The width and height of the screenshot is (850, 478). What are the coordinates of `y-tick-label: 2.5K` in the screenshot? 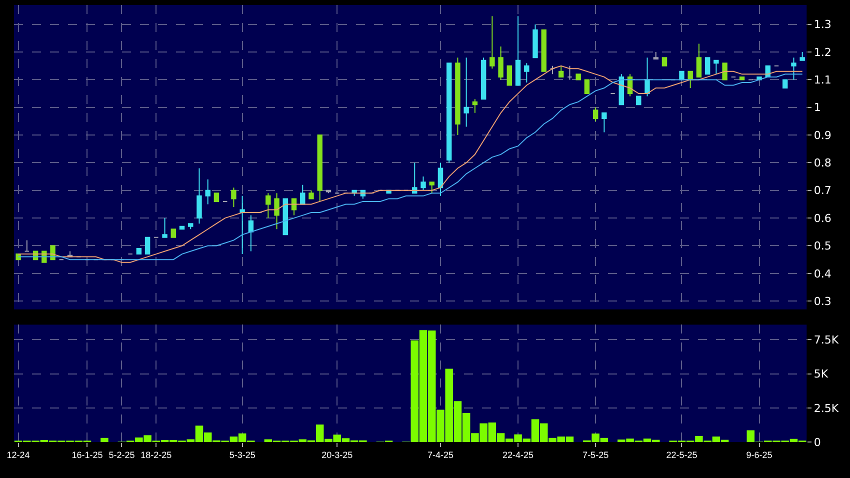 It's located at (827, 408).